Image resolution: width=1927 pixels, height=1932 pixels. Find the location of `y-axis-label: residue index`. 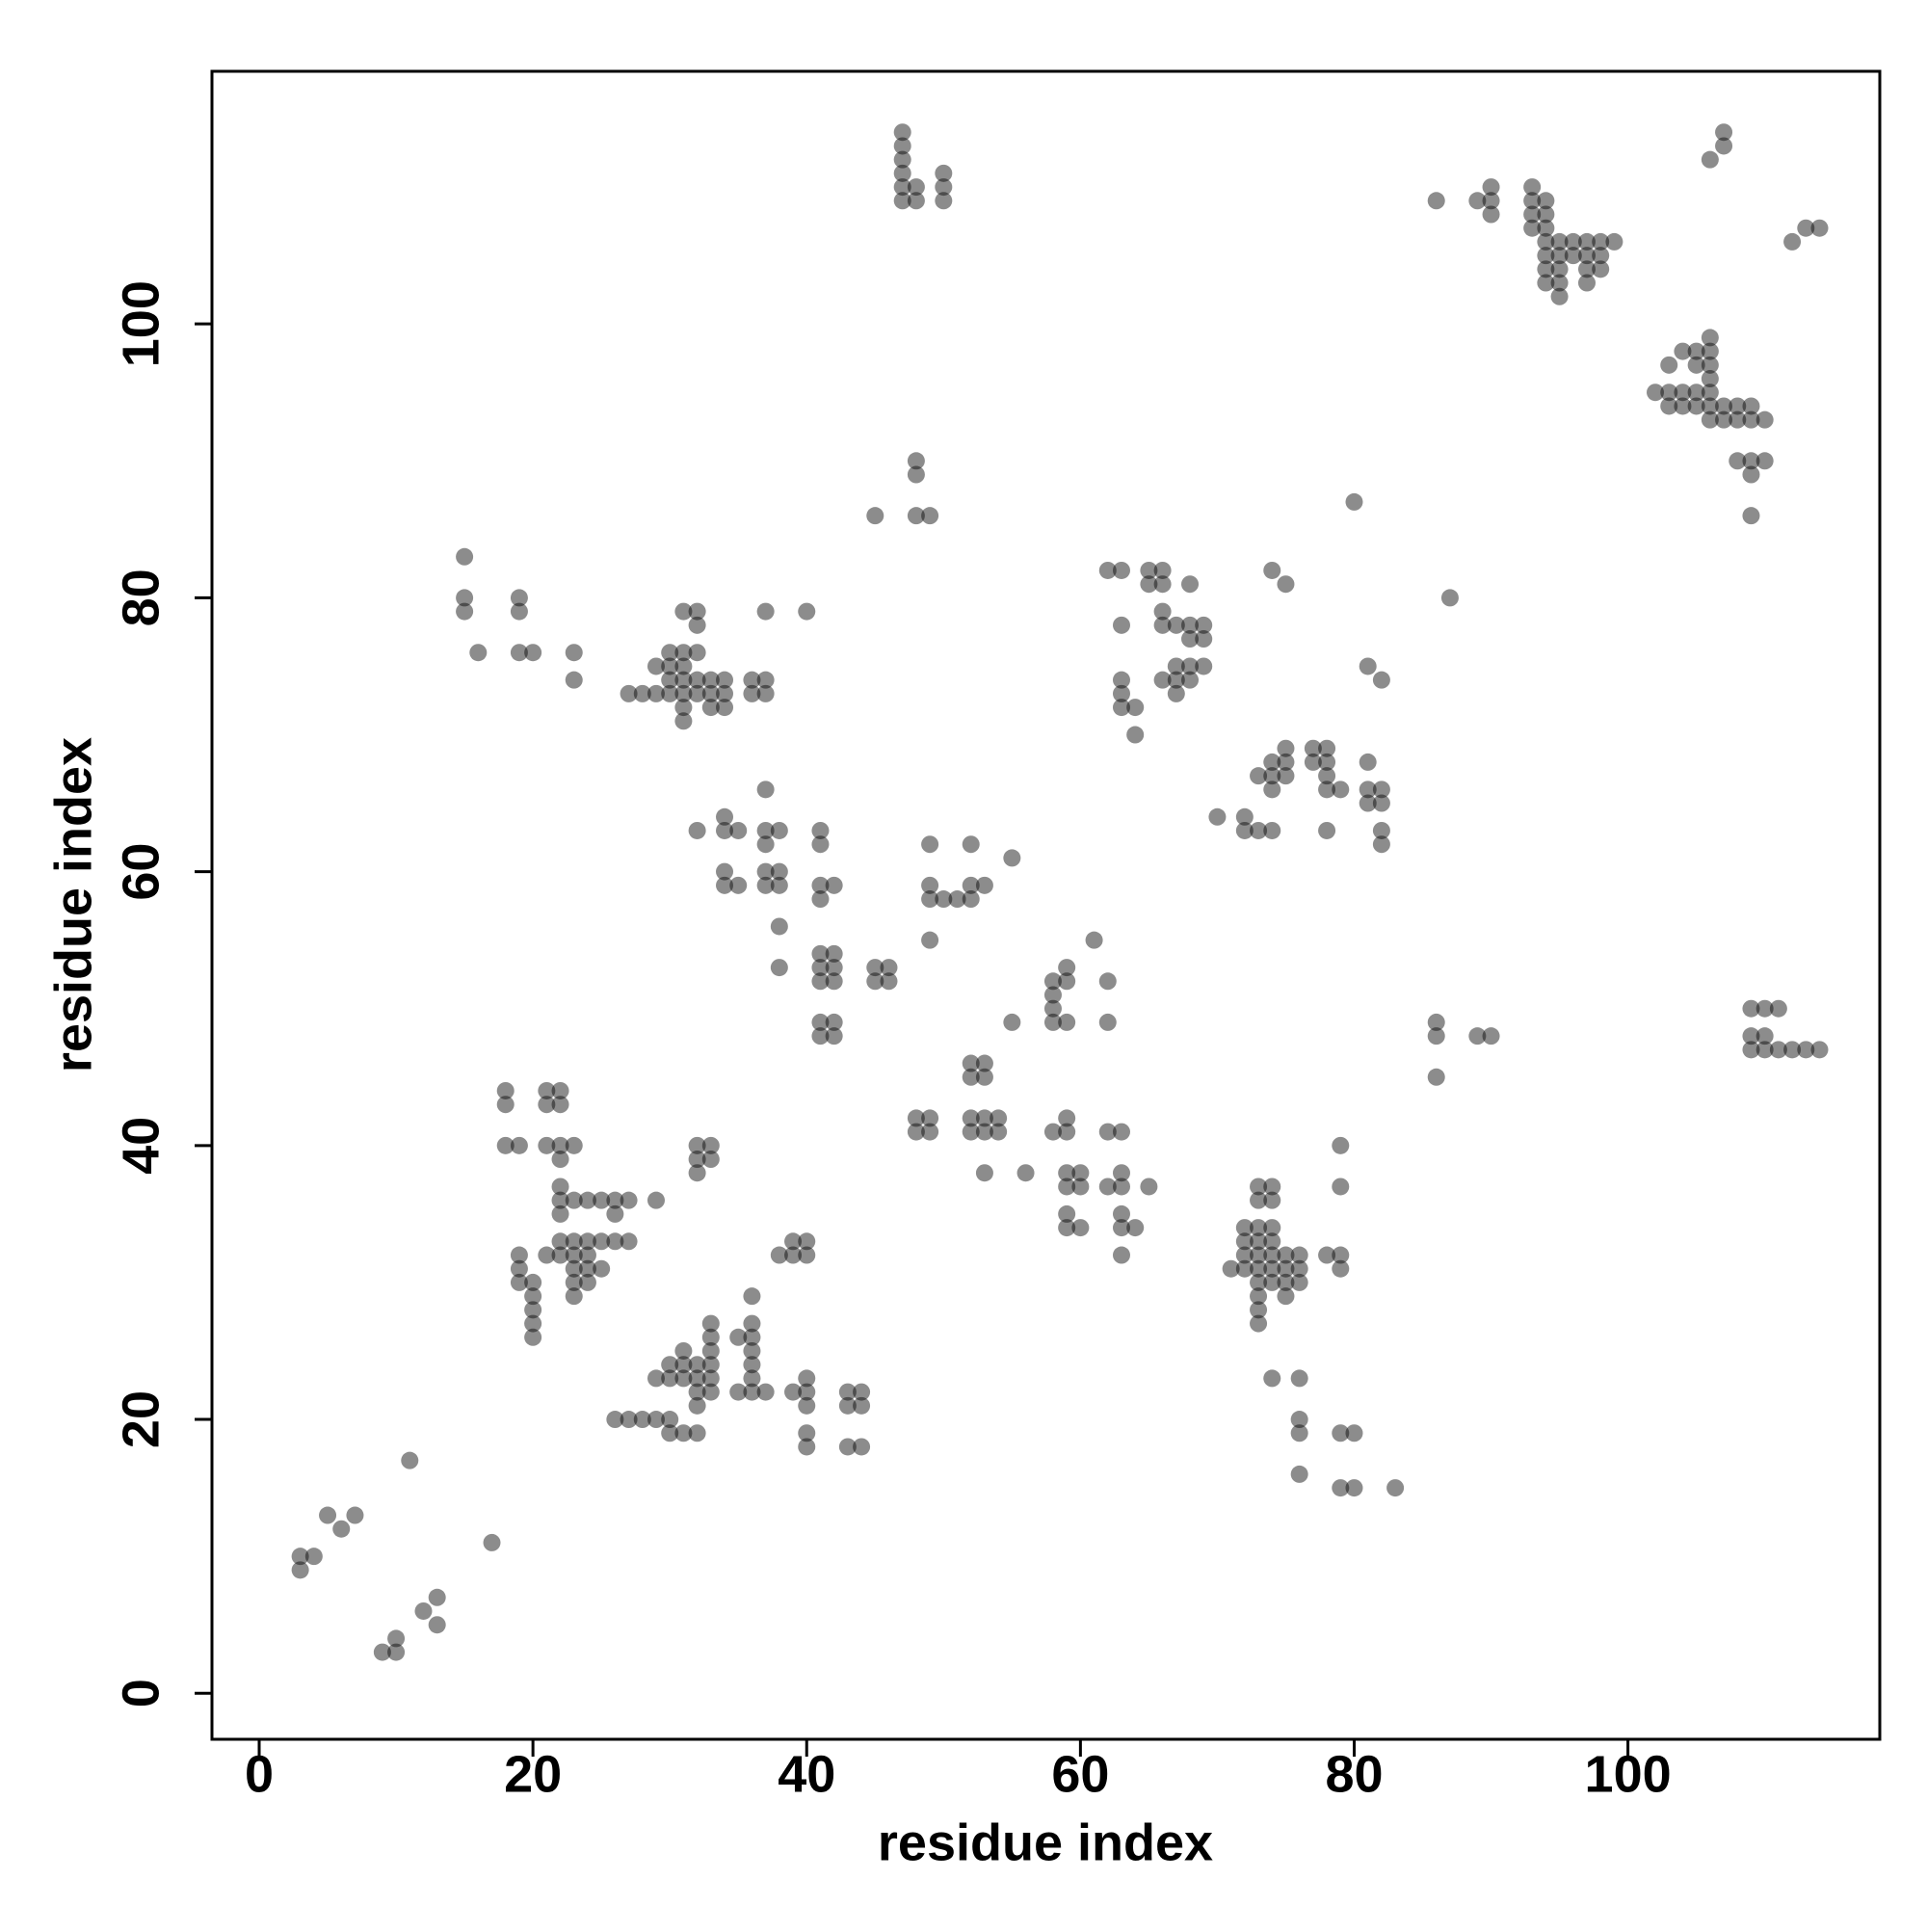

y-axis-label: residue index is located at coordinates (73, 904).